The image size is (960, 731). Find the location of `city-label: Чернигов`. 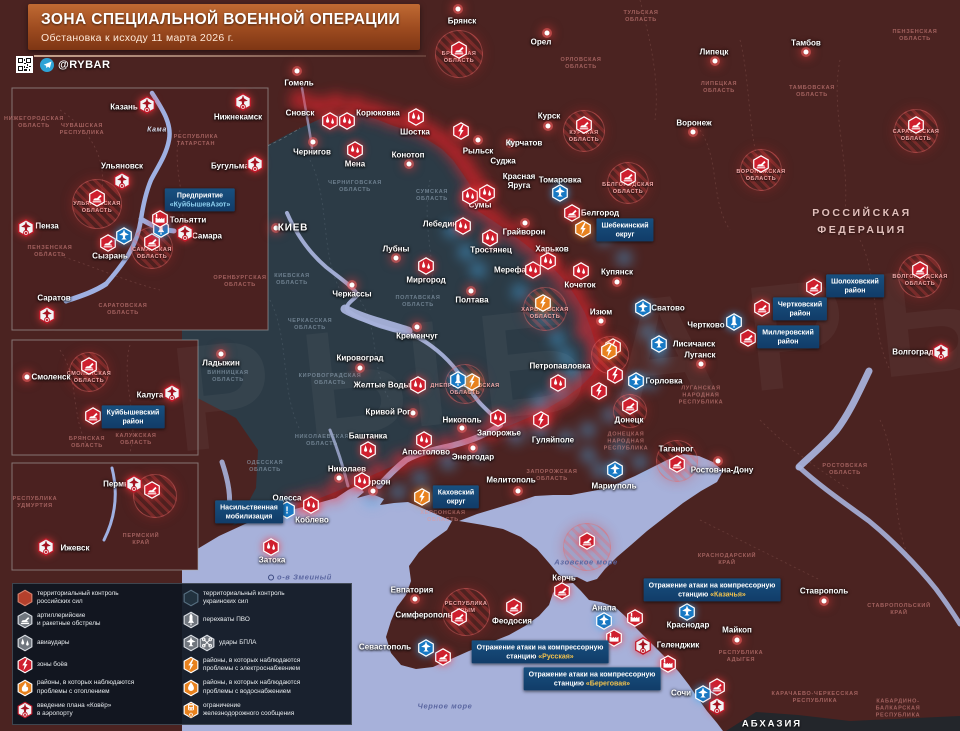

city-label: Чернигов is located at coordinates (312, 152).